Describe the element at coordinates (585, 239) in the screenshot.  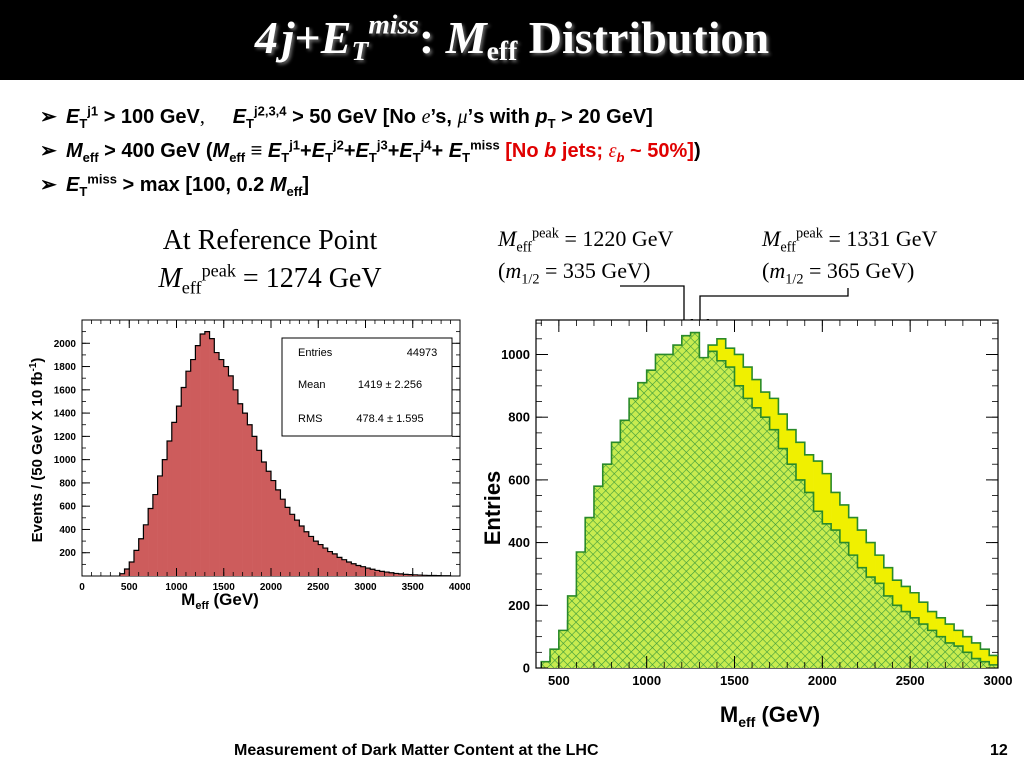
I see `caption-line: Meffpeak = 1220 GeV` at that location.